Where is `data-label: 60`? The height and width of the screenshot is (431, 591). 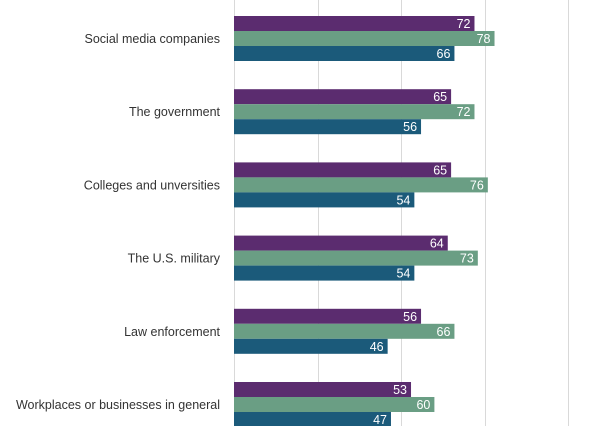 data-label: 60 is located at coordinates (423, 405).